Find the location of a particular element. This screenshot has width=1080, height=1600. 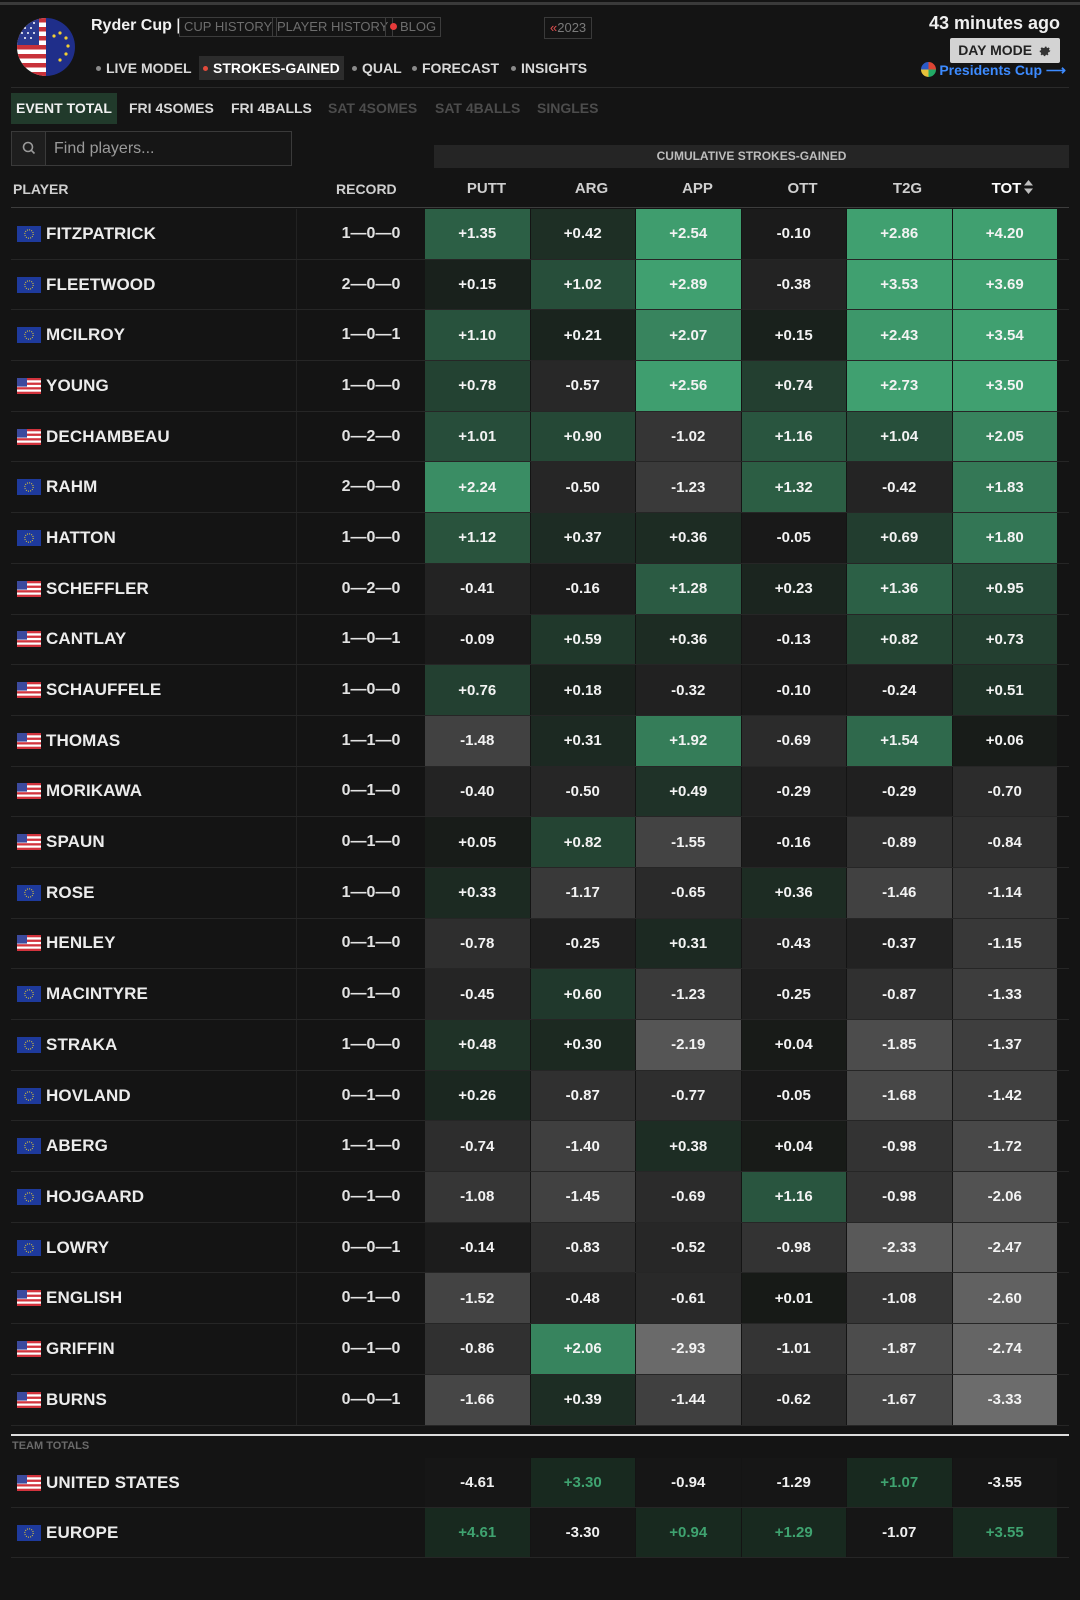

player-name: CANTLAY is located at coordinates (86, 639).